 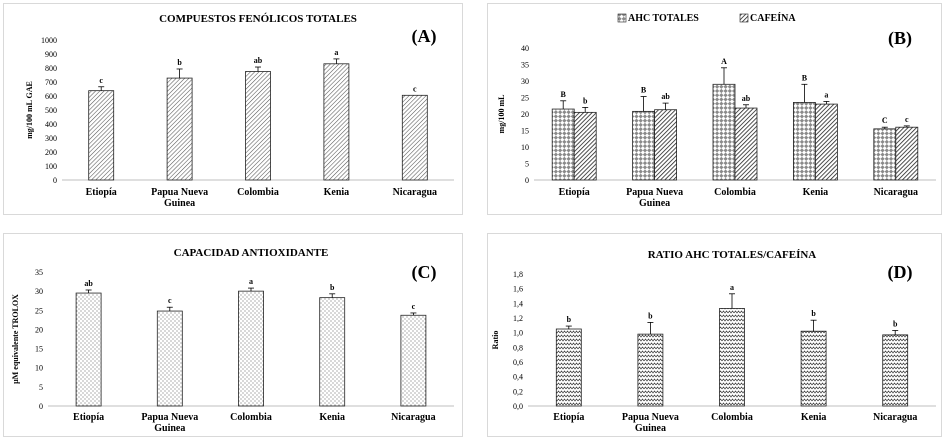 What do you see at coordinates (518, 289) in the screenshot?
I see `y-tick-label: 1,6` at bounding box center [518, 289].